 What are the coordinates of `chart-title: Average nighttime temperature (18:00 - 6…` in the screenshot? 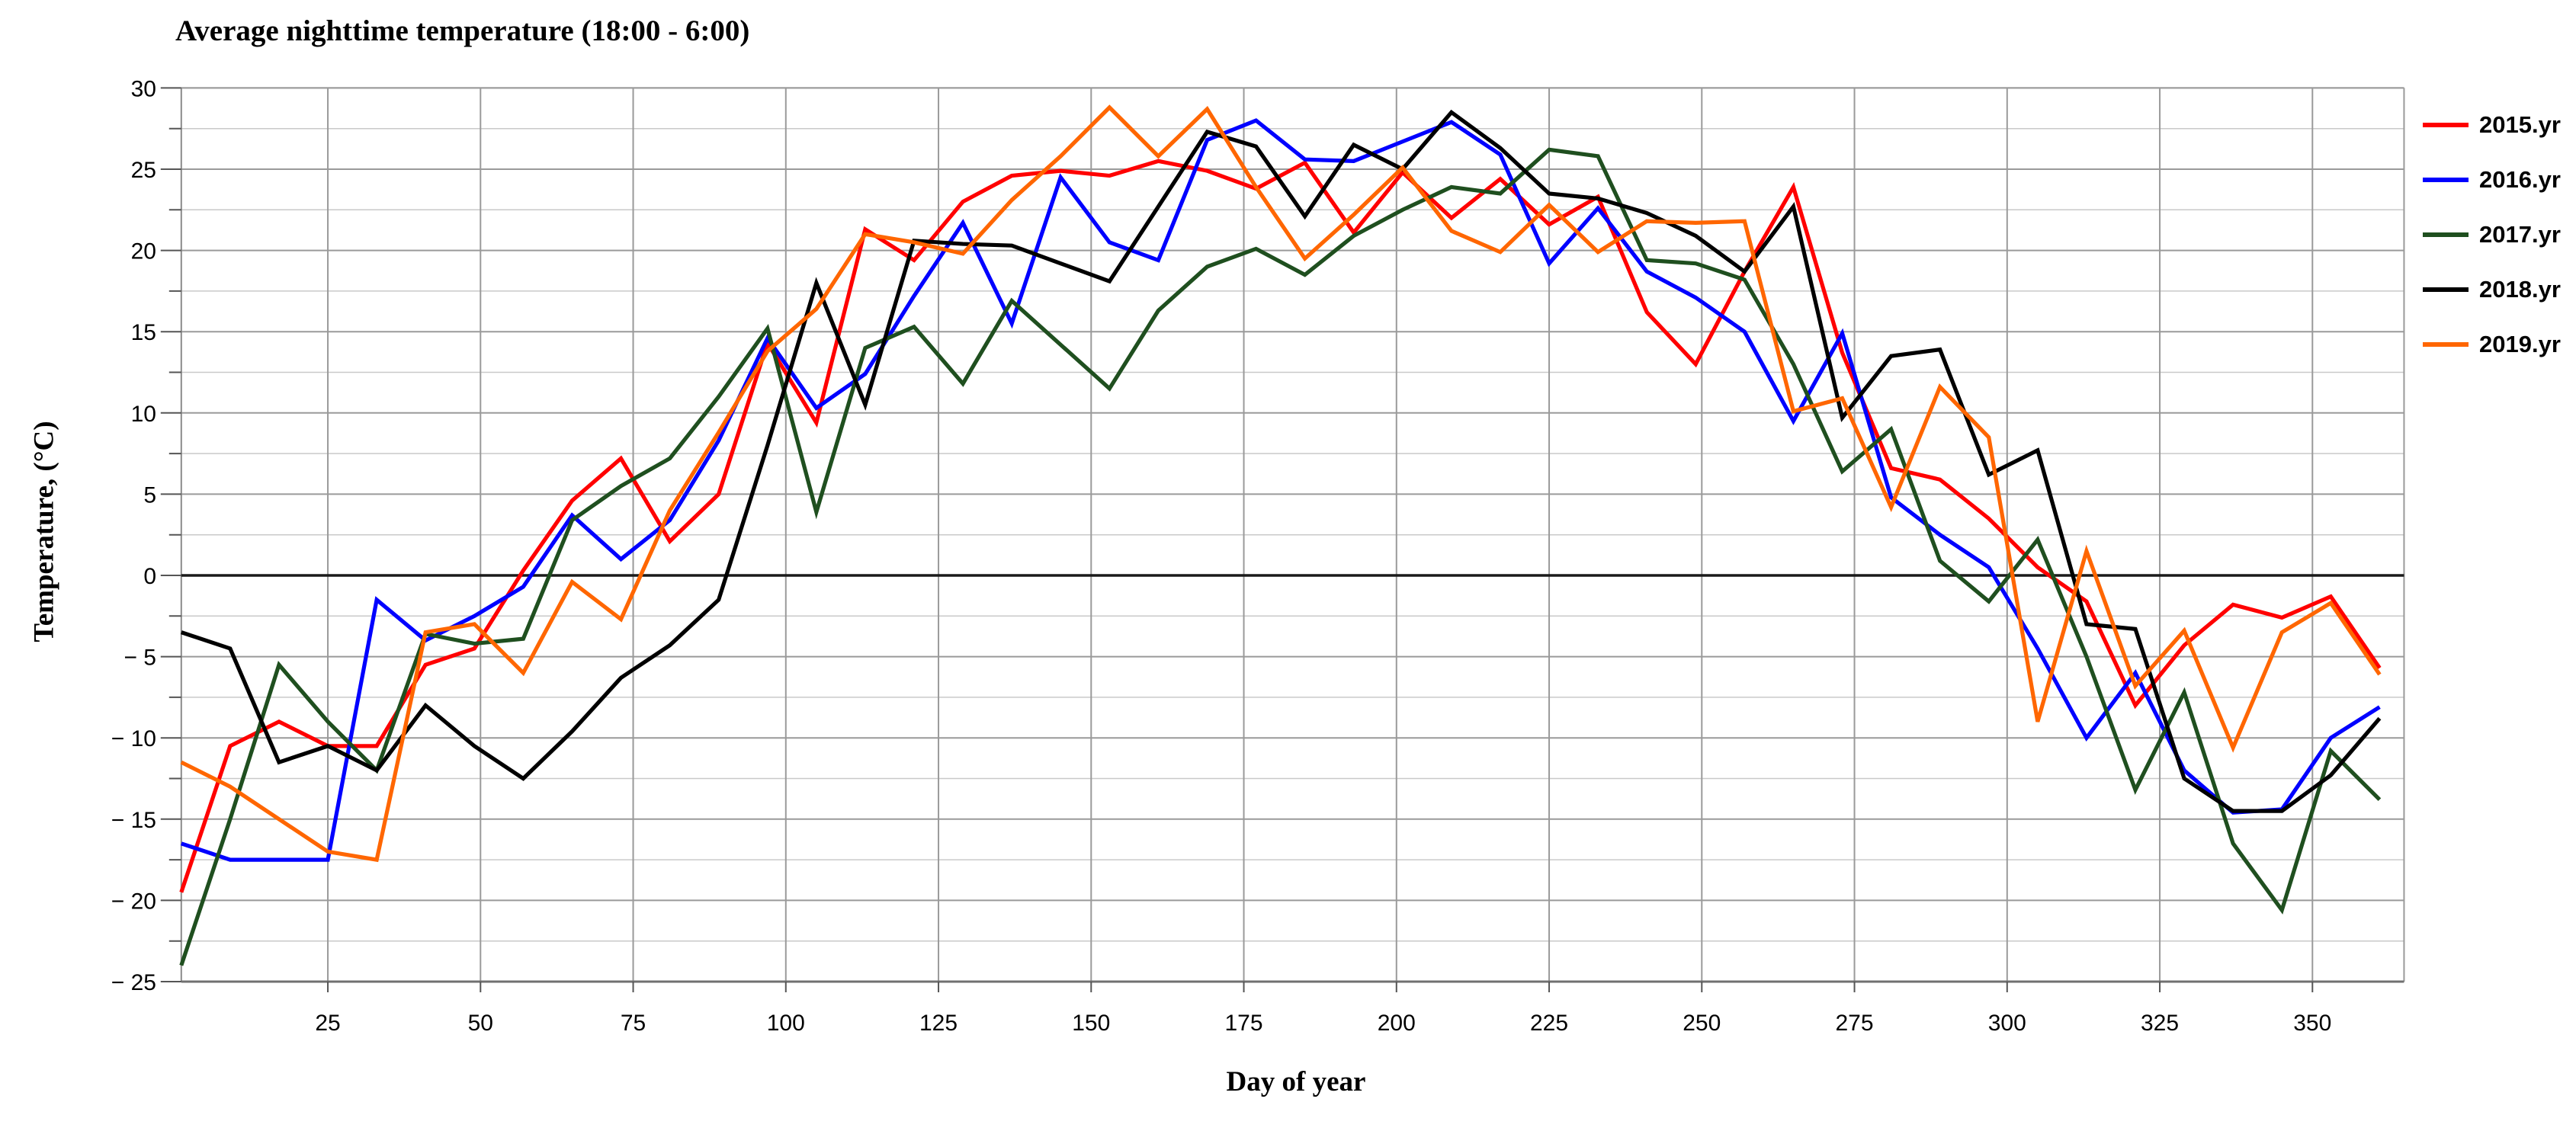 It's located at (462, 30).